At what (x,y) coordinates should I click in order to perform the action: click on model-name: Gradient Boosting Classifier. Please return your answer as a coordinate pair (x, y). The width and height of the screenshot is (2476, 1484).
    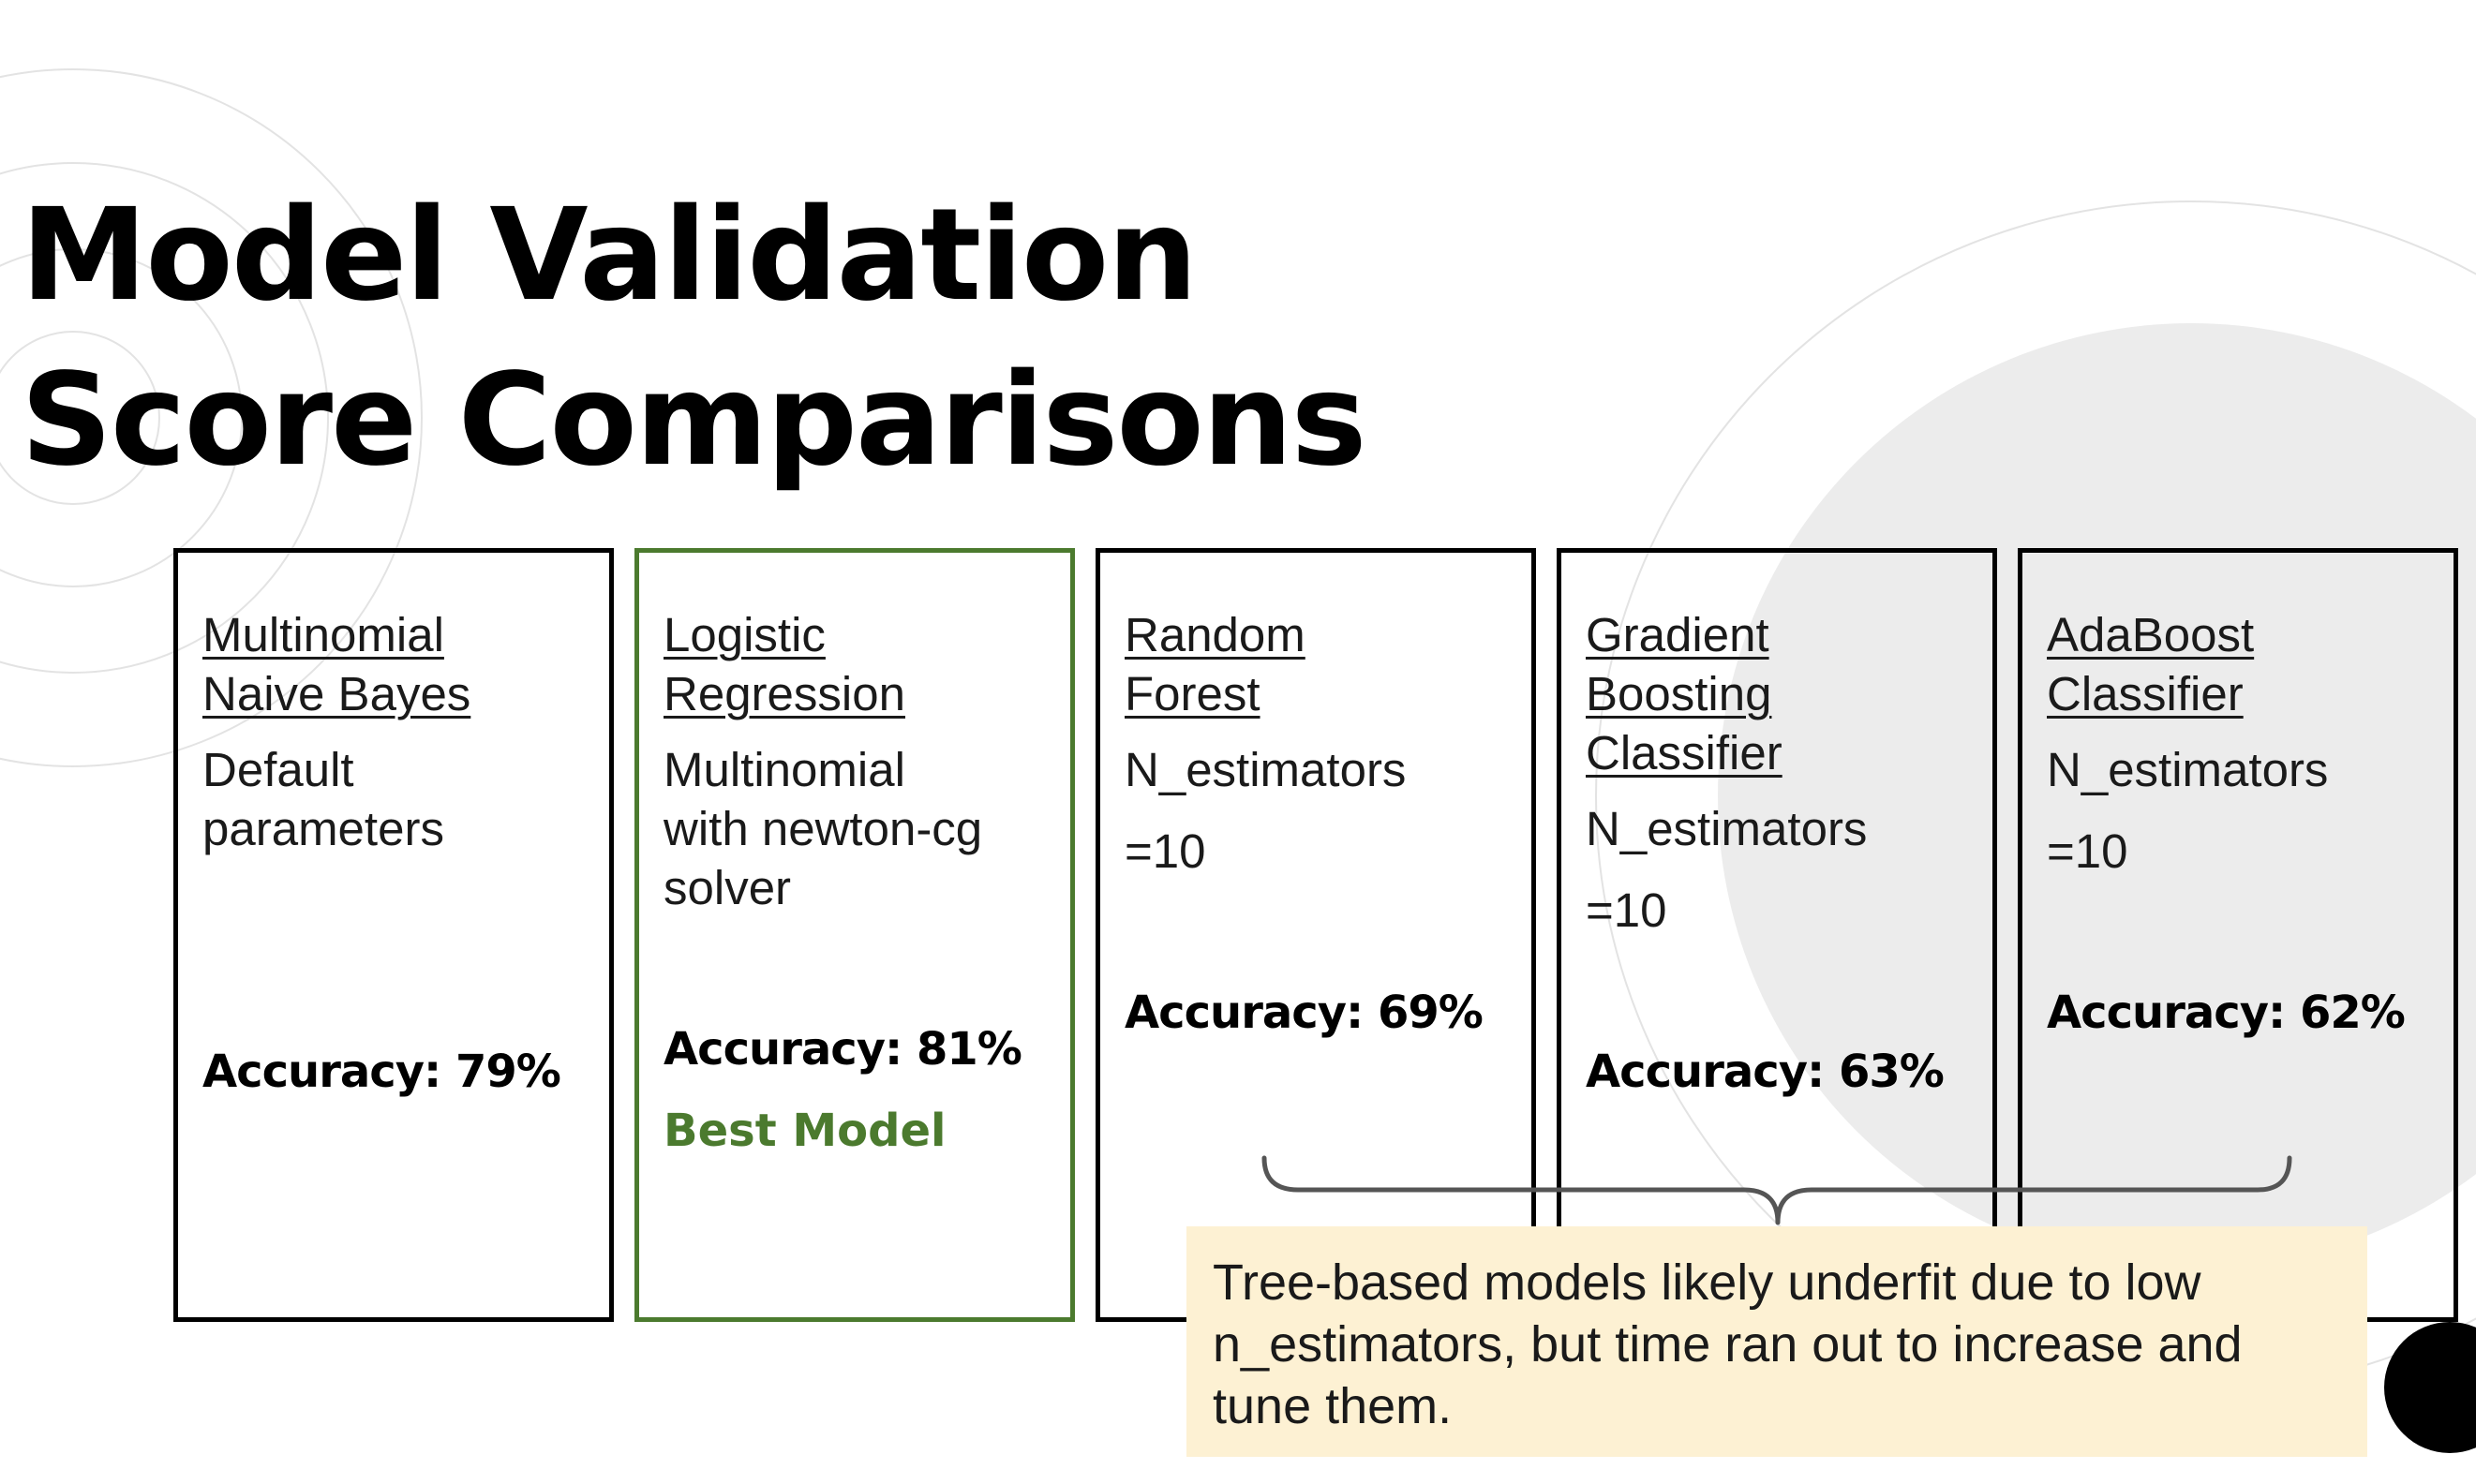
    Looking at the image, I should click on (1684, 693).